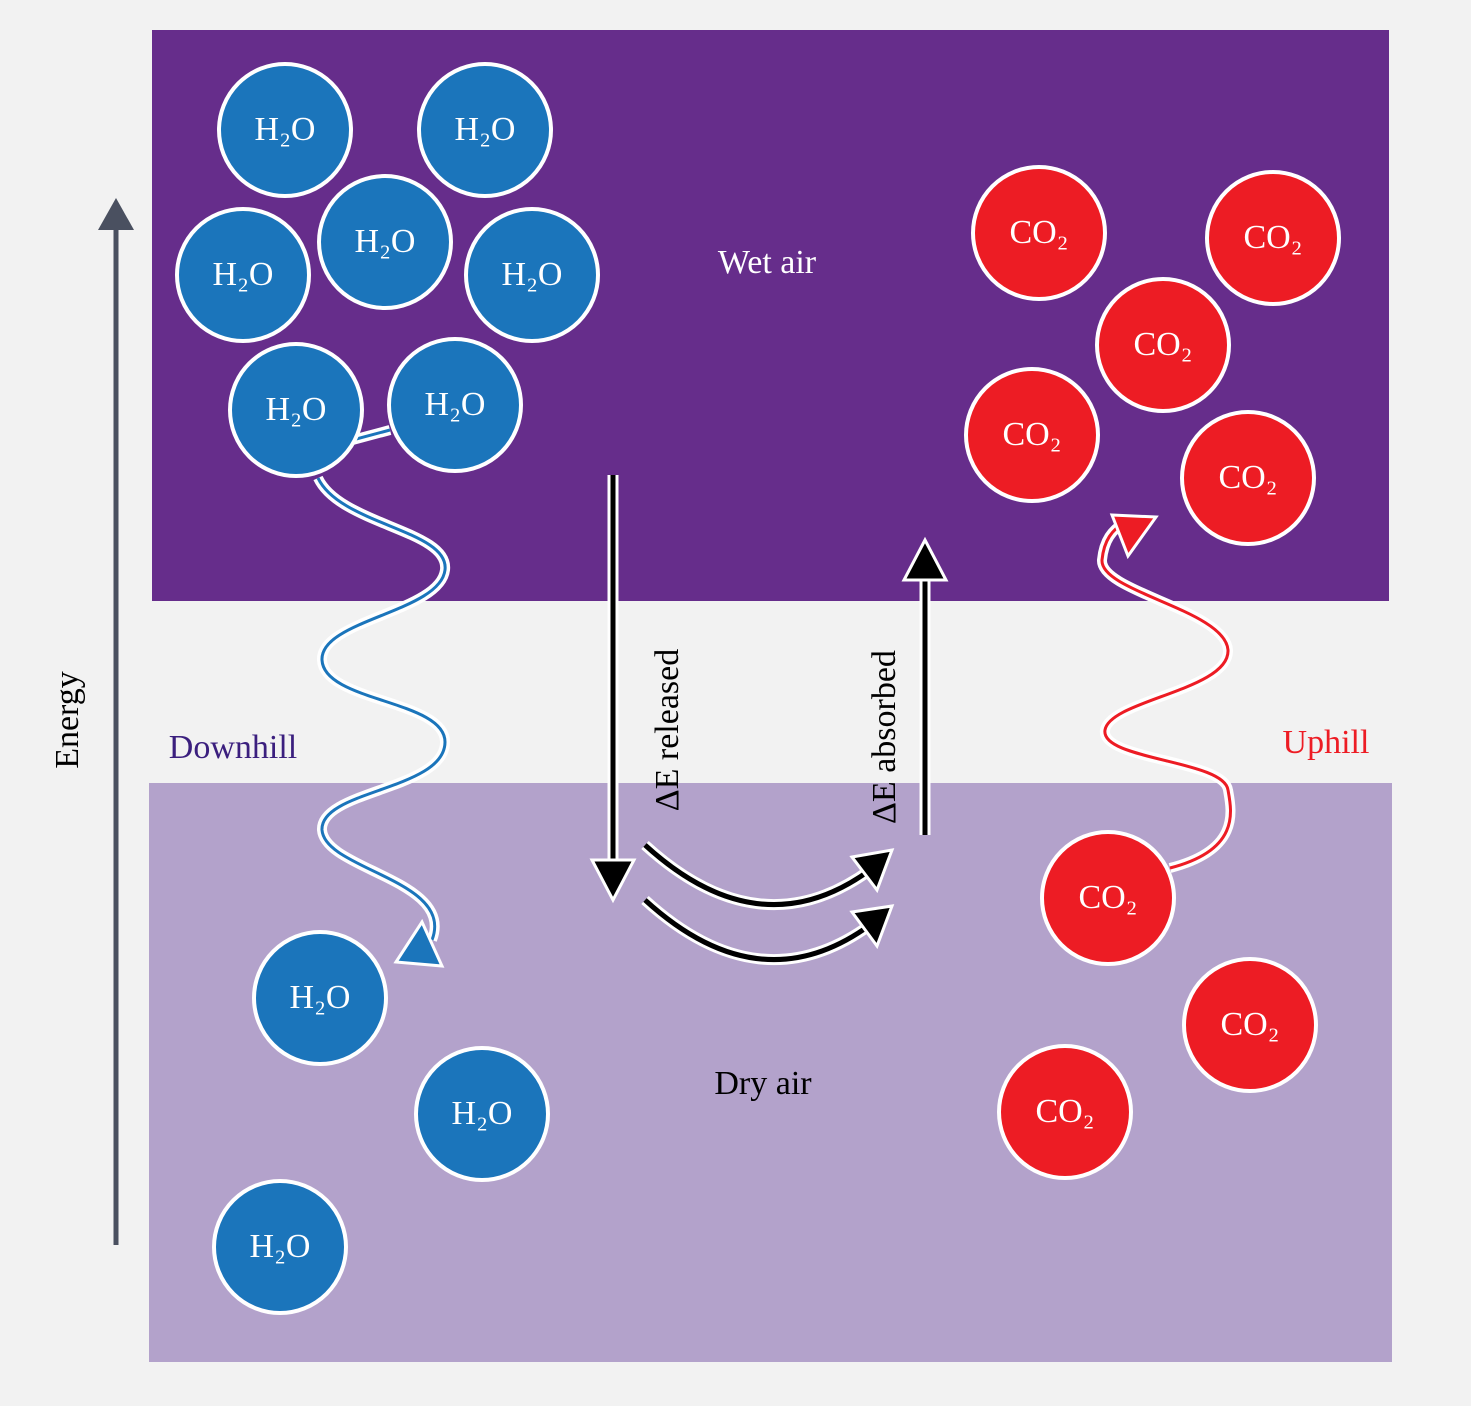  I want to click on energy-released-label: ΔE released, so click(667, 730).